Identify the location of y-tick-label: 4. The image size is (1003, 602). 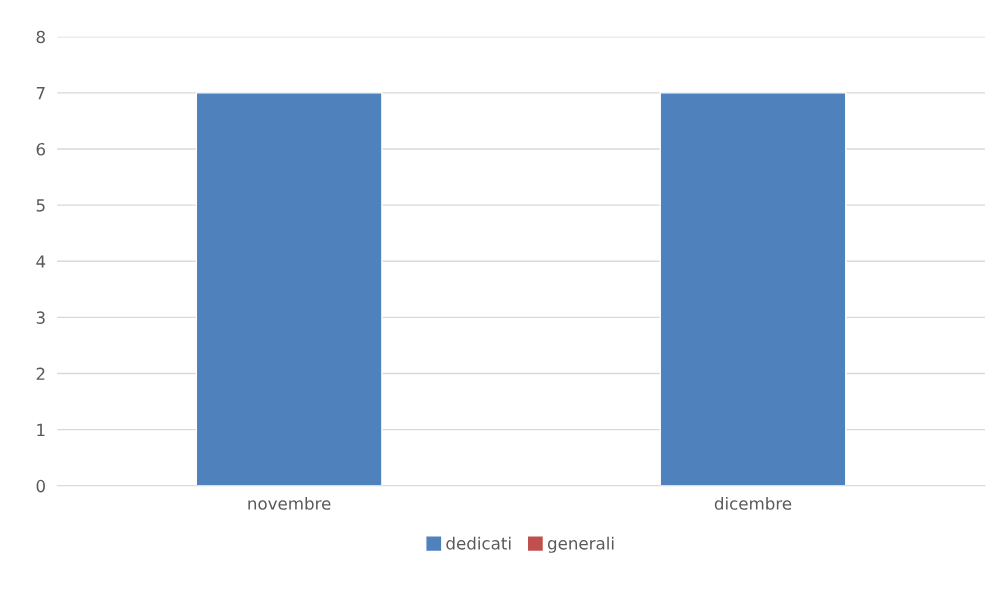
(41, 261).